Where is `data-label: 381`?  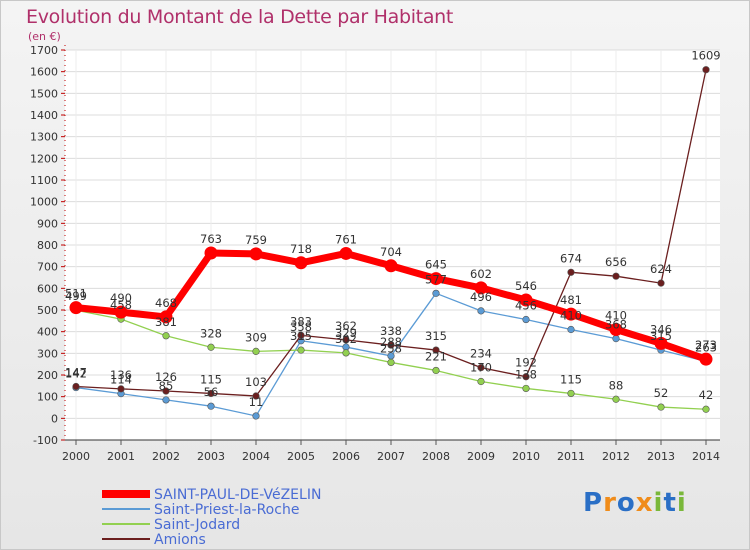 data-label: 381 is located at coordinates (166, 322).